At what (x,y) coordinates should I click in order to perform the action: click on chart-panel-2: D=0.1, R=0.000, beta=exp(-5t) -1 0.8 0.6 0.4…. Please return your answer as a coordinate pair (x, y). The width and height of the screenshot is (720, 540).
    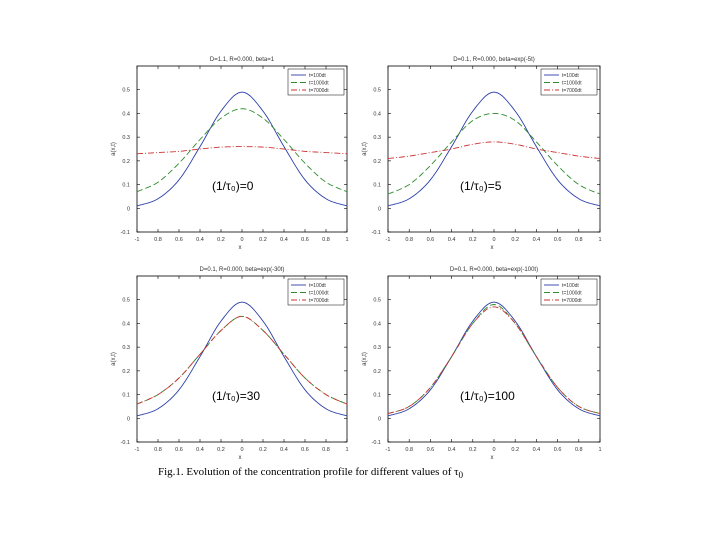
    Looking at the image, I should click on (482, 154).